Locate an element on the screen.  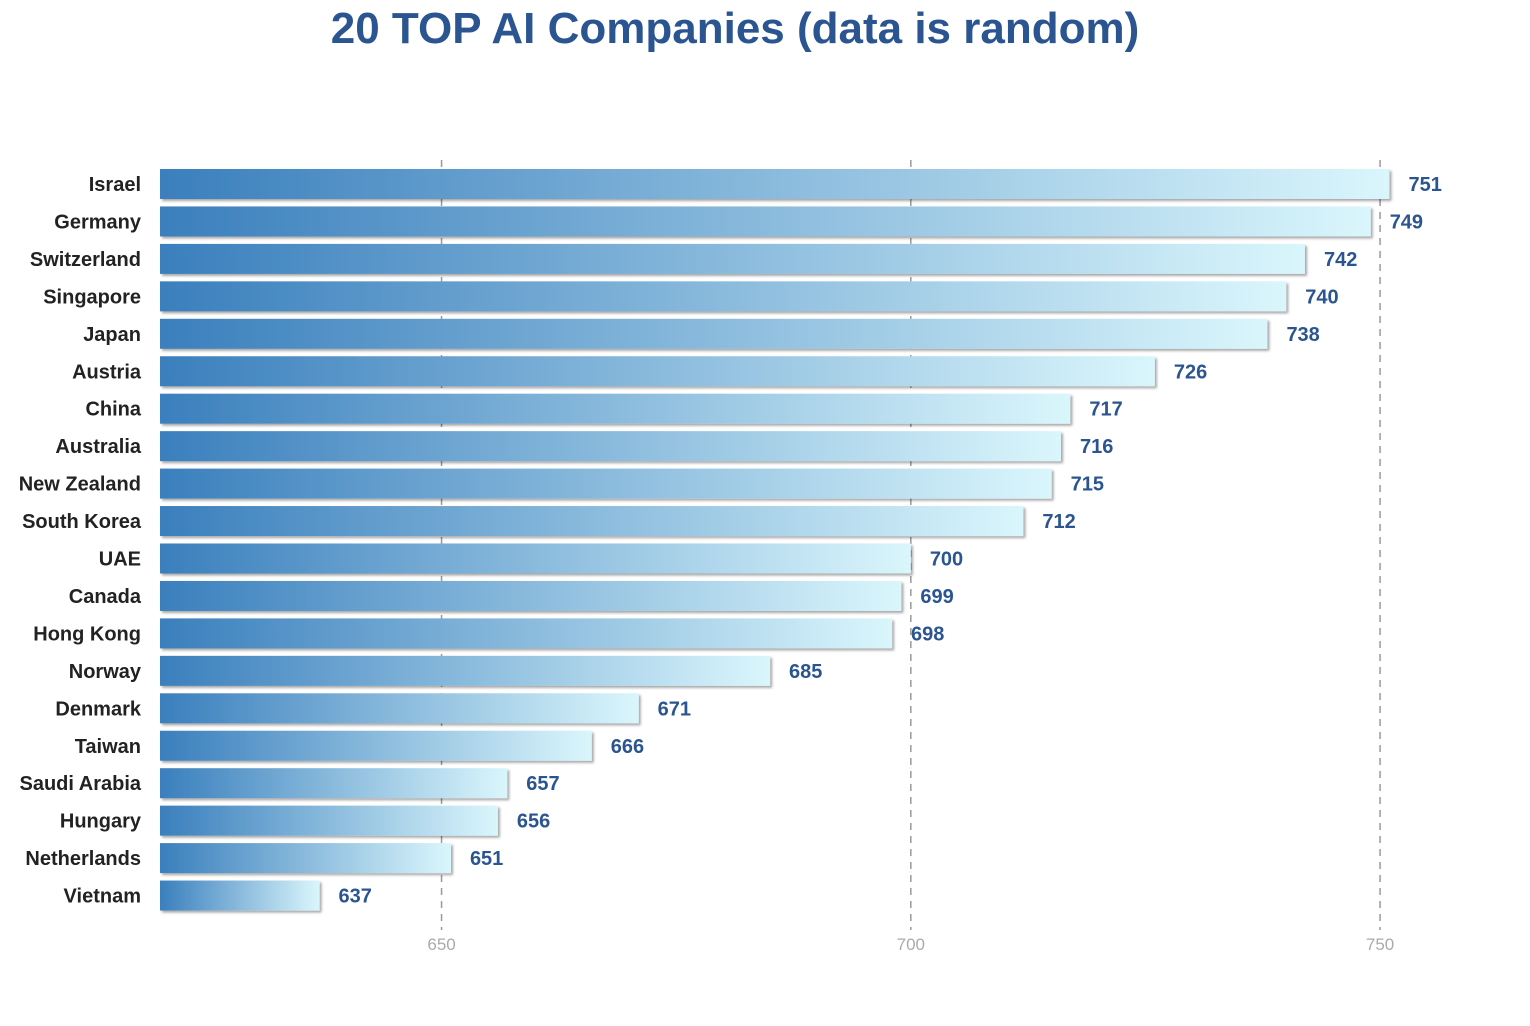
category-label: Israel is located at coordinates (115, 185).